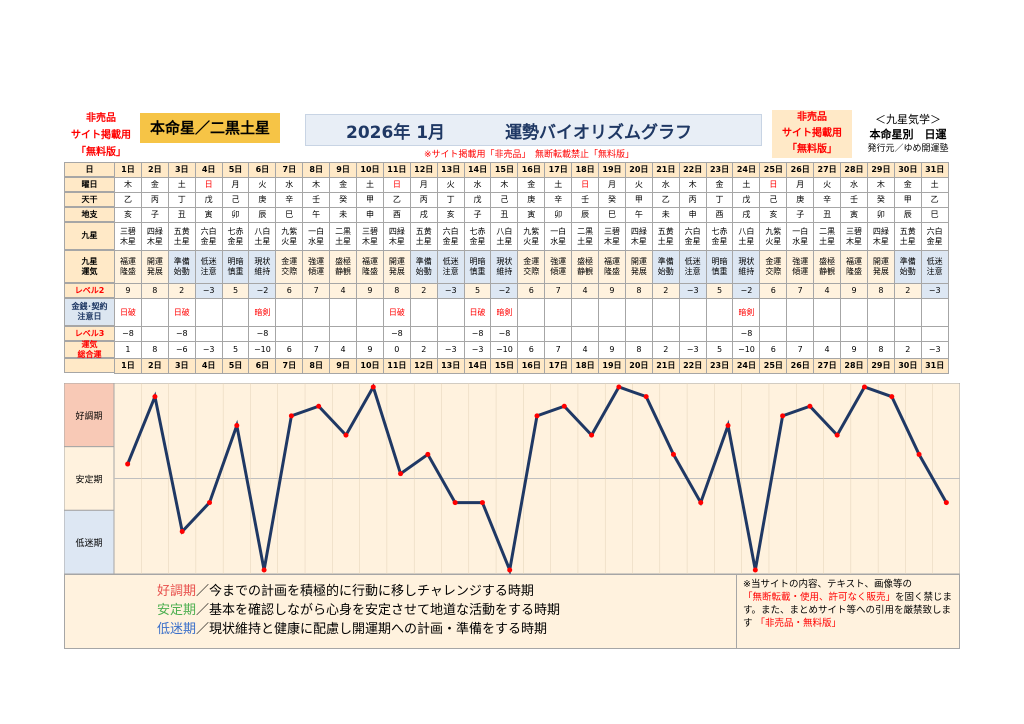 The image size is (1024, 724). What do you see at coordinates (343, 267) in the screenshot?
I see `unki-cell: 盛極 静観` at bounding box center [343, 267].